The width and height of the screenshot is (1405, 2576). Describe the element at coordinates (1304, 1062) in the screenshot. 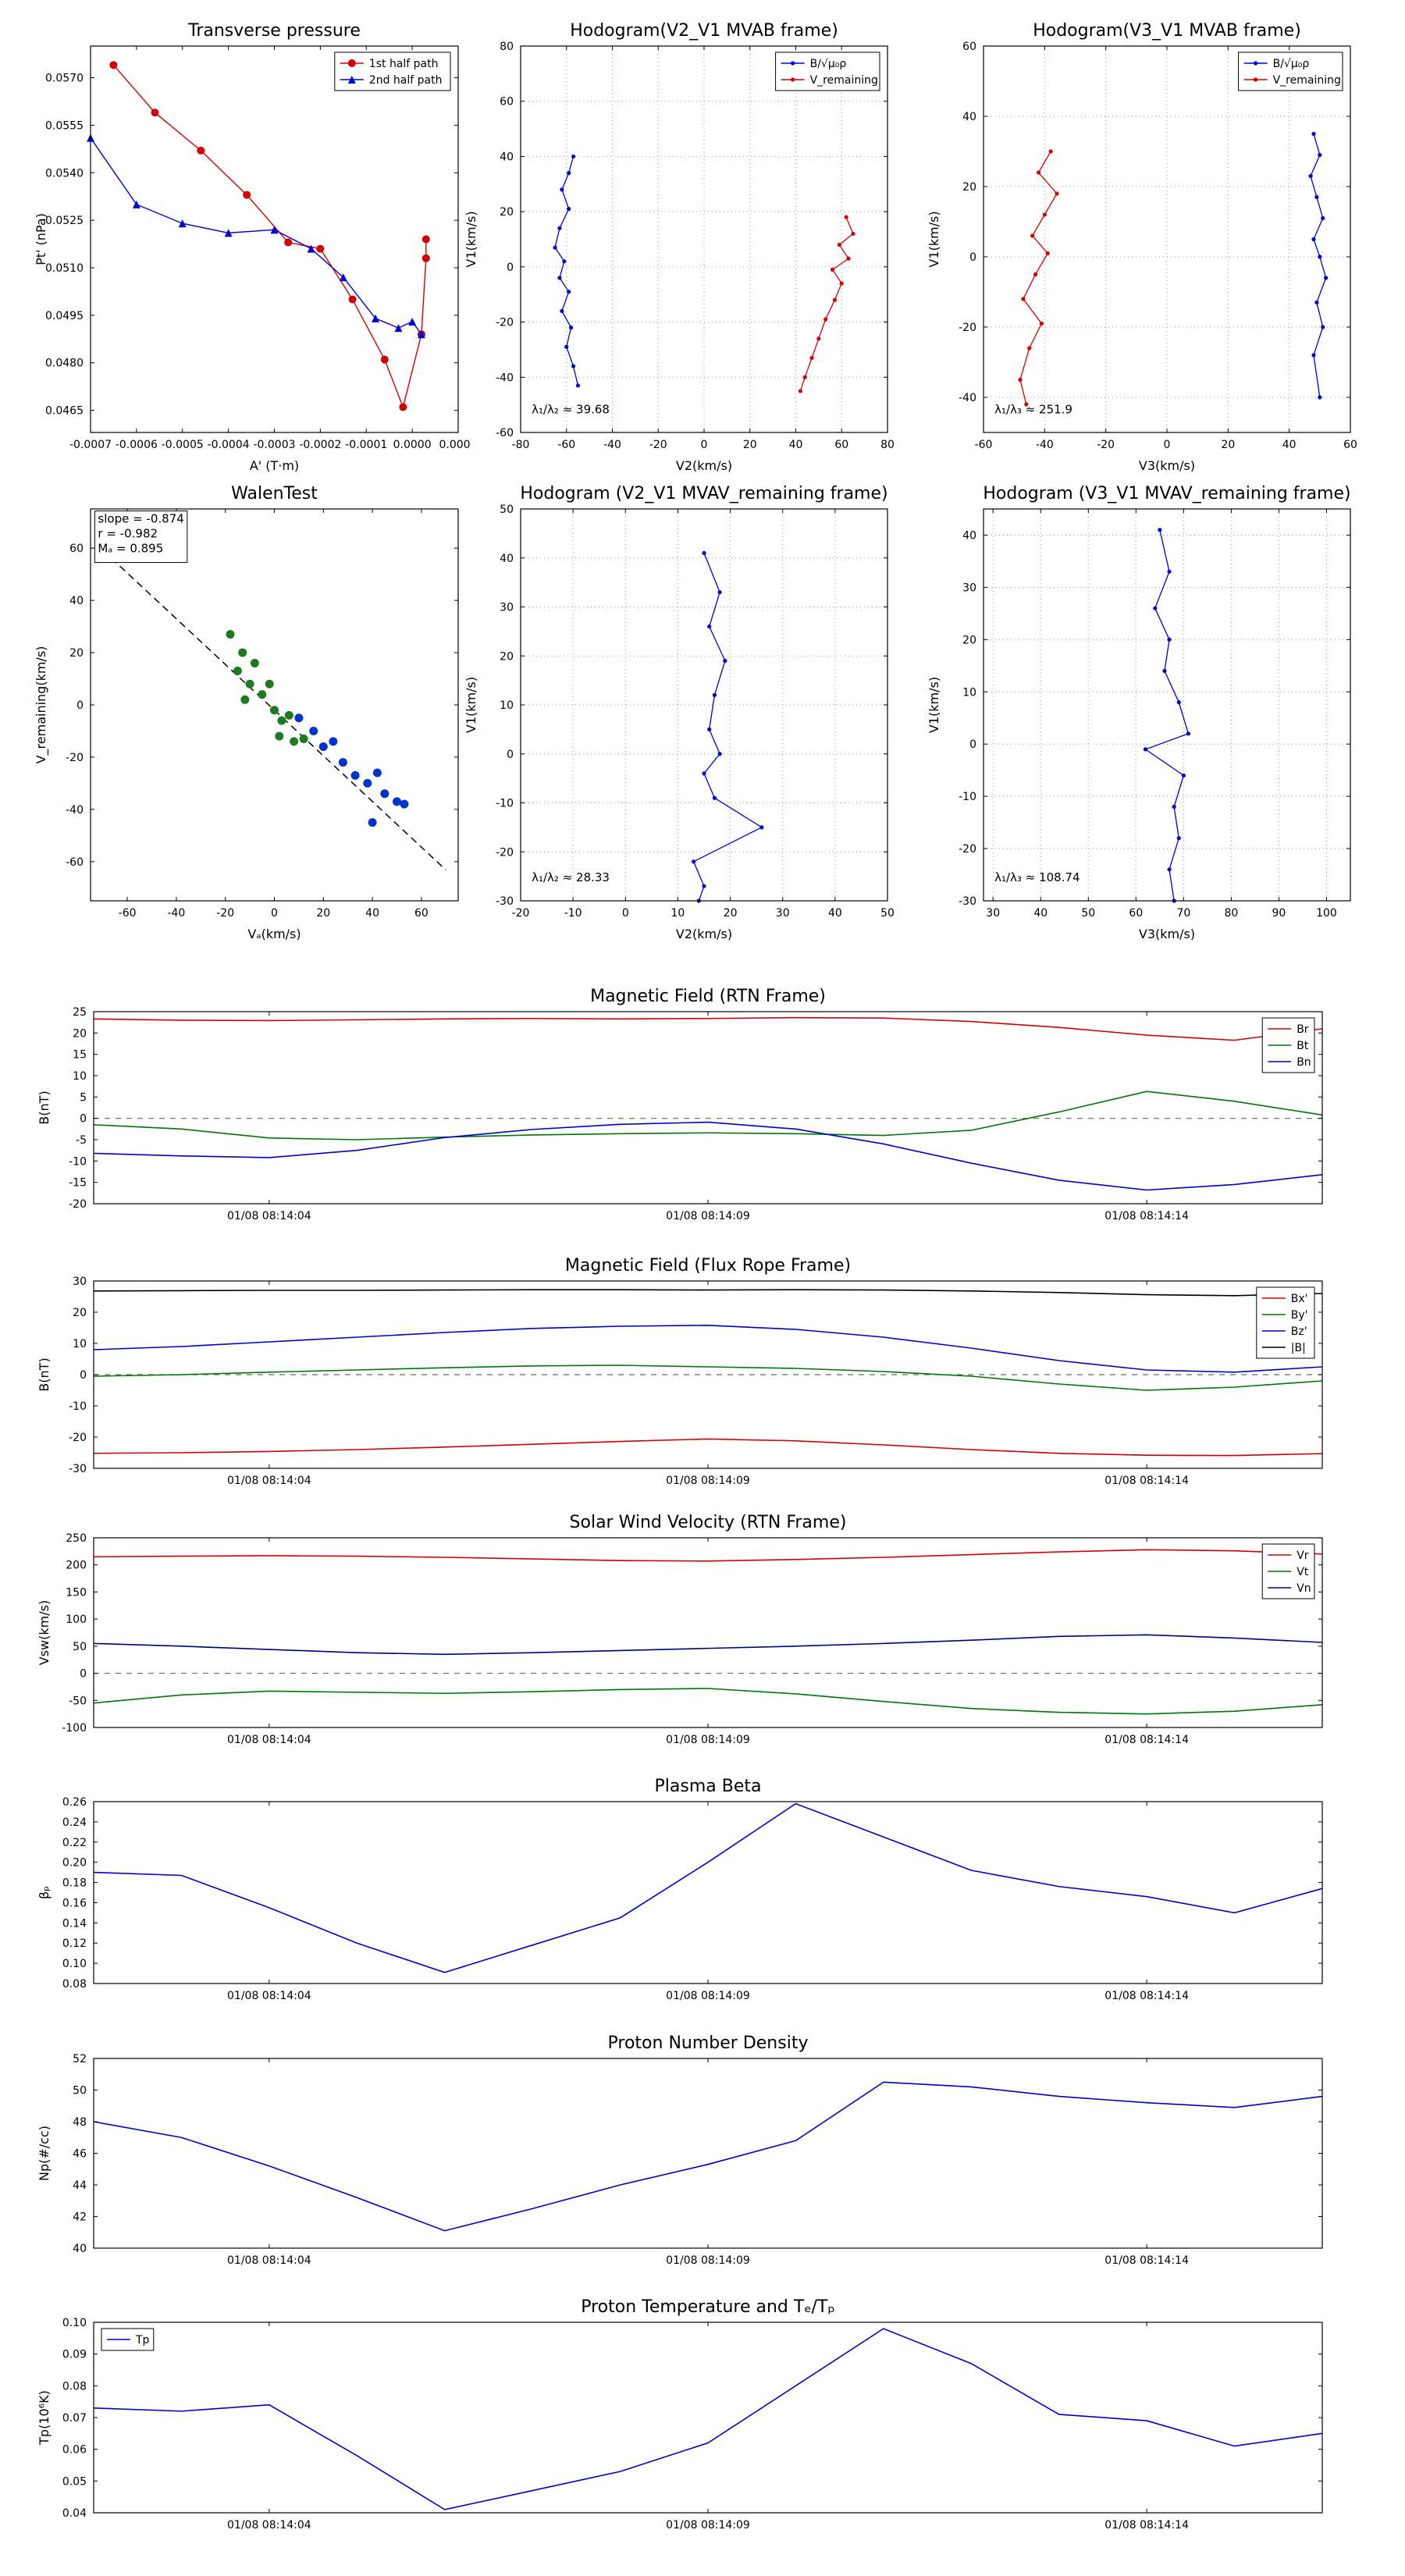

I see `svg-text: Bn` at that location.